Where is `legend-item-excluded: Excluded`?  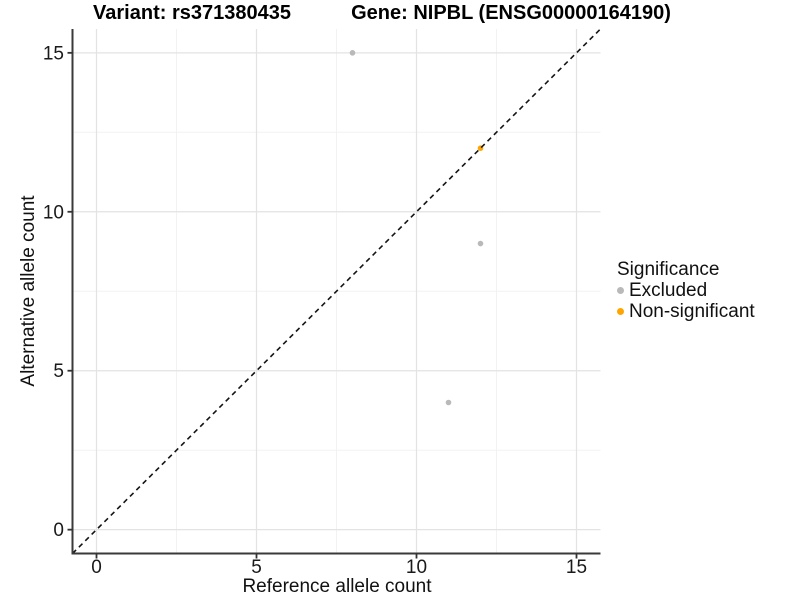
legend-item-excluded: Excluded is located at coordinates (686, 290).